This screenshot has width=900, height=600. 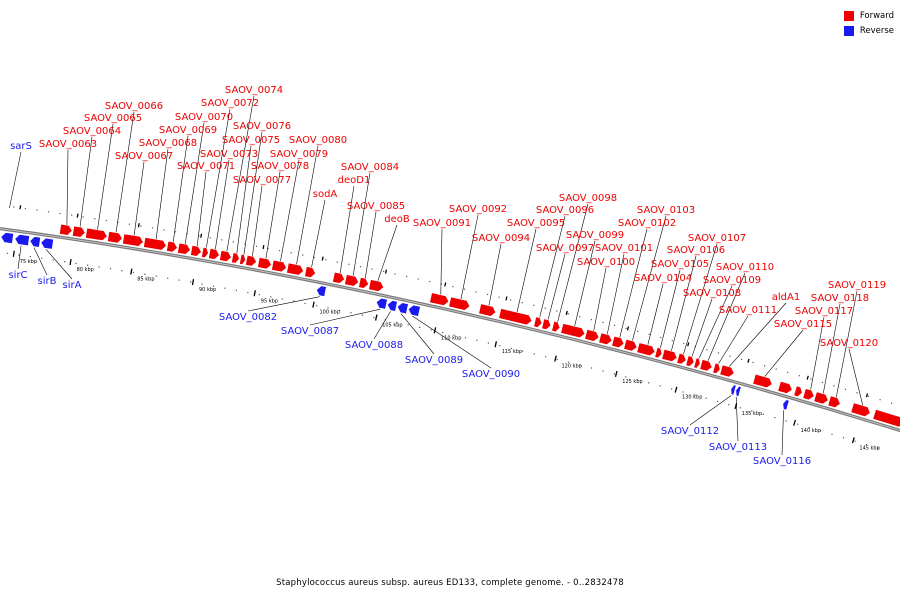 What do you see at coordinates (803, 324) in the screenshot?
I see `gene-label: SAOV_0115` at bounding box center [803, 324].